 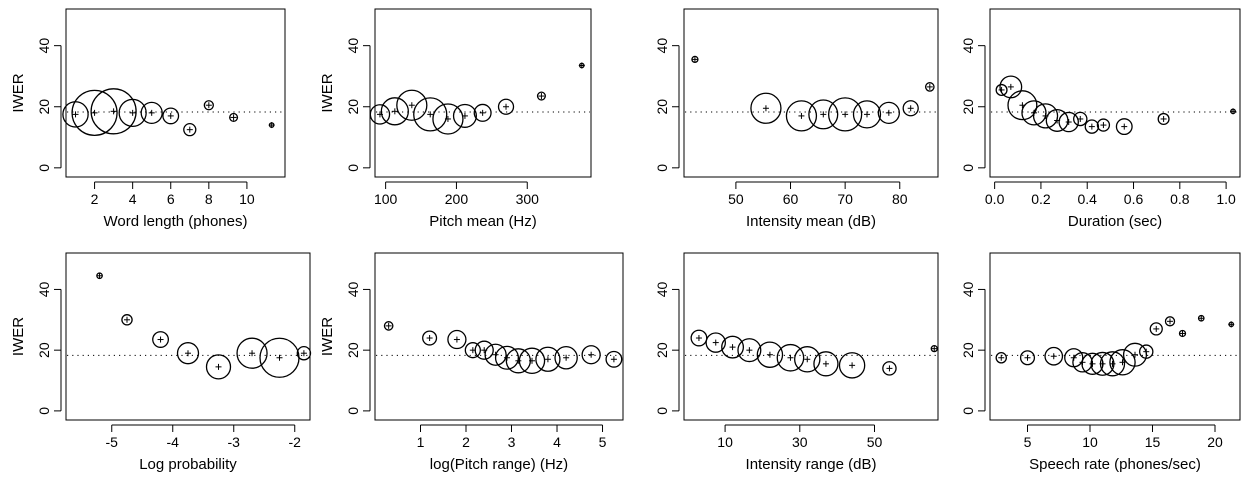 I want to click on x-tick-label: 50, so click(x=736, y=199).